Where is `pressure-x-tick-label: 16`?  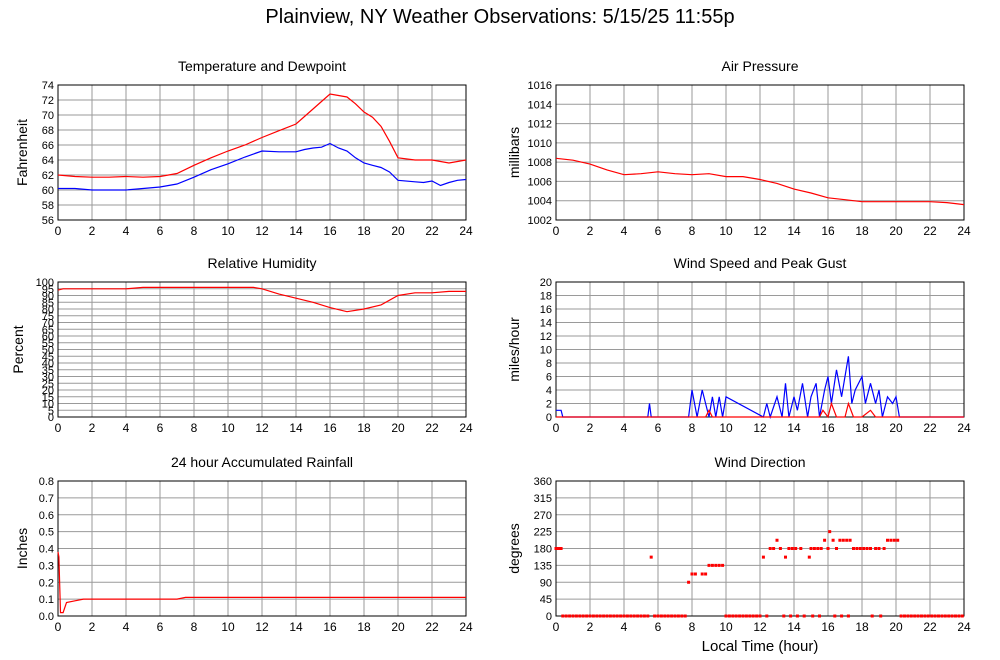
pressure-x-tick-label: 16 is located at coordinates (828, 231).